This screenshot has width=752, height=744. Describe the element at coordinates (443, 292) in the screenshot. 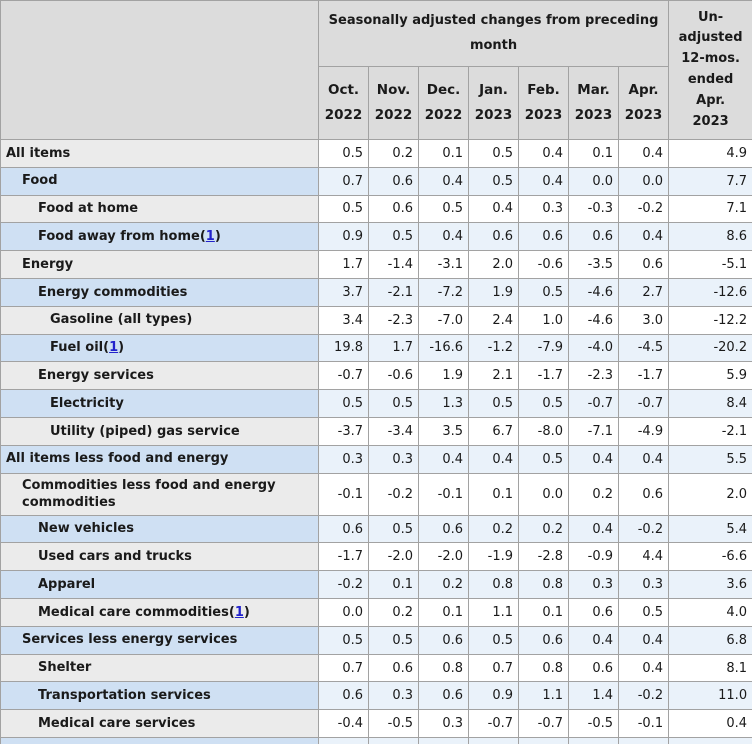

I see `data-cell: -7.2` at that location.